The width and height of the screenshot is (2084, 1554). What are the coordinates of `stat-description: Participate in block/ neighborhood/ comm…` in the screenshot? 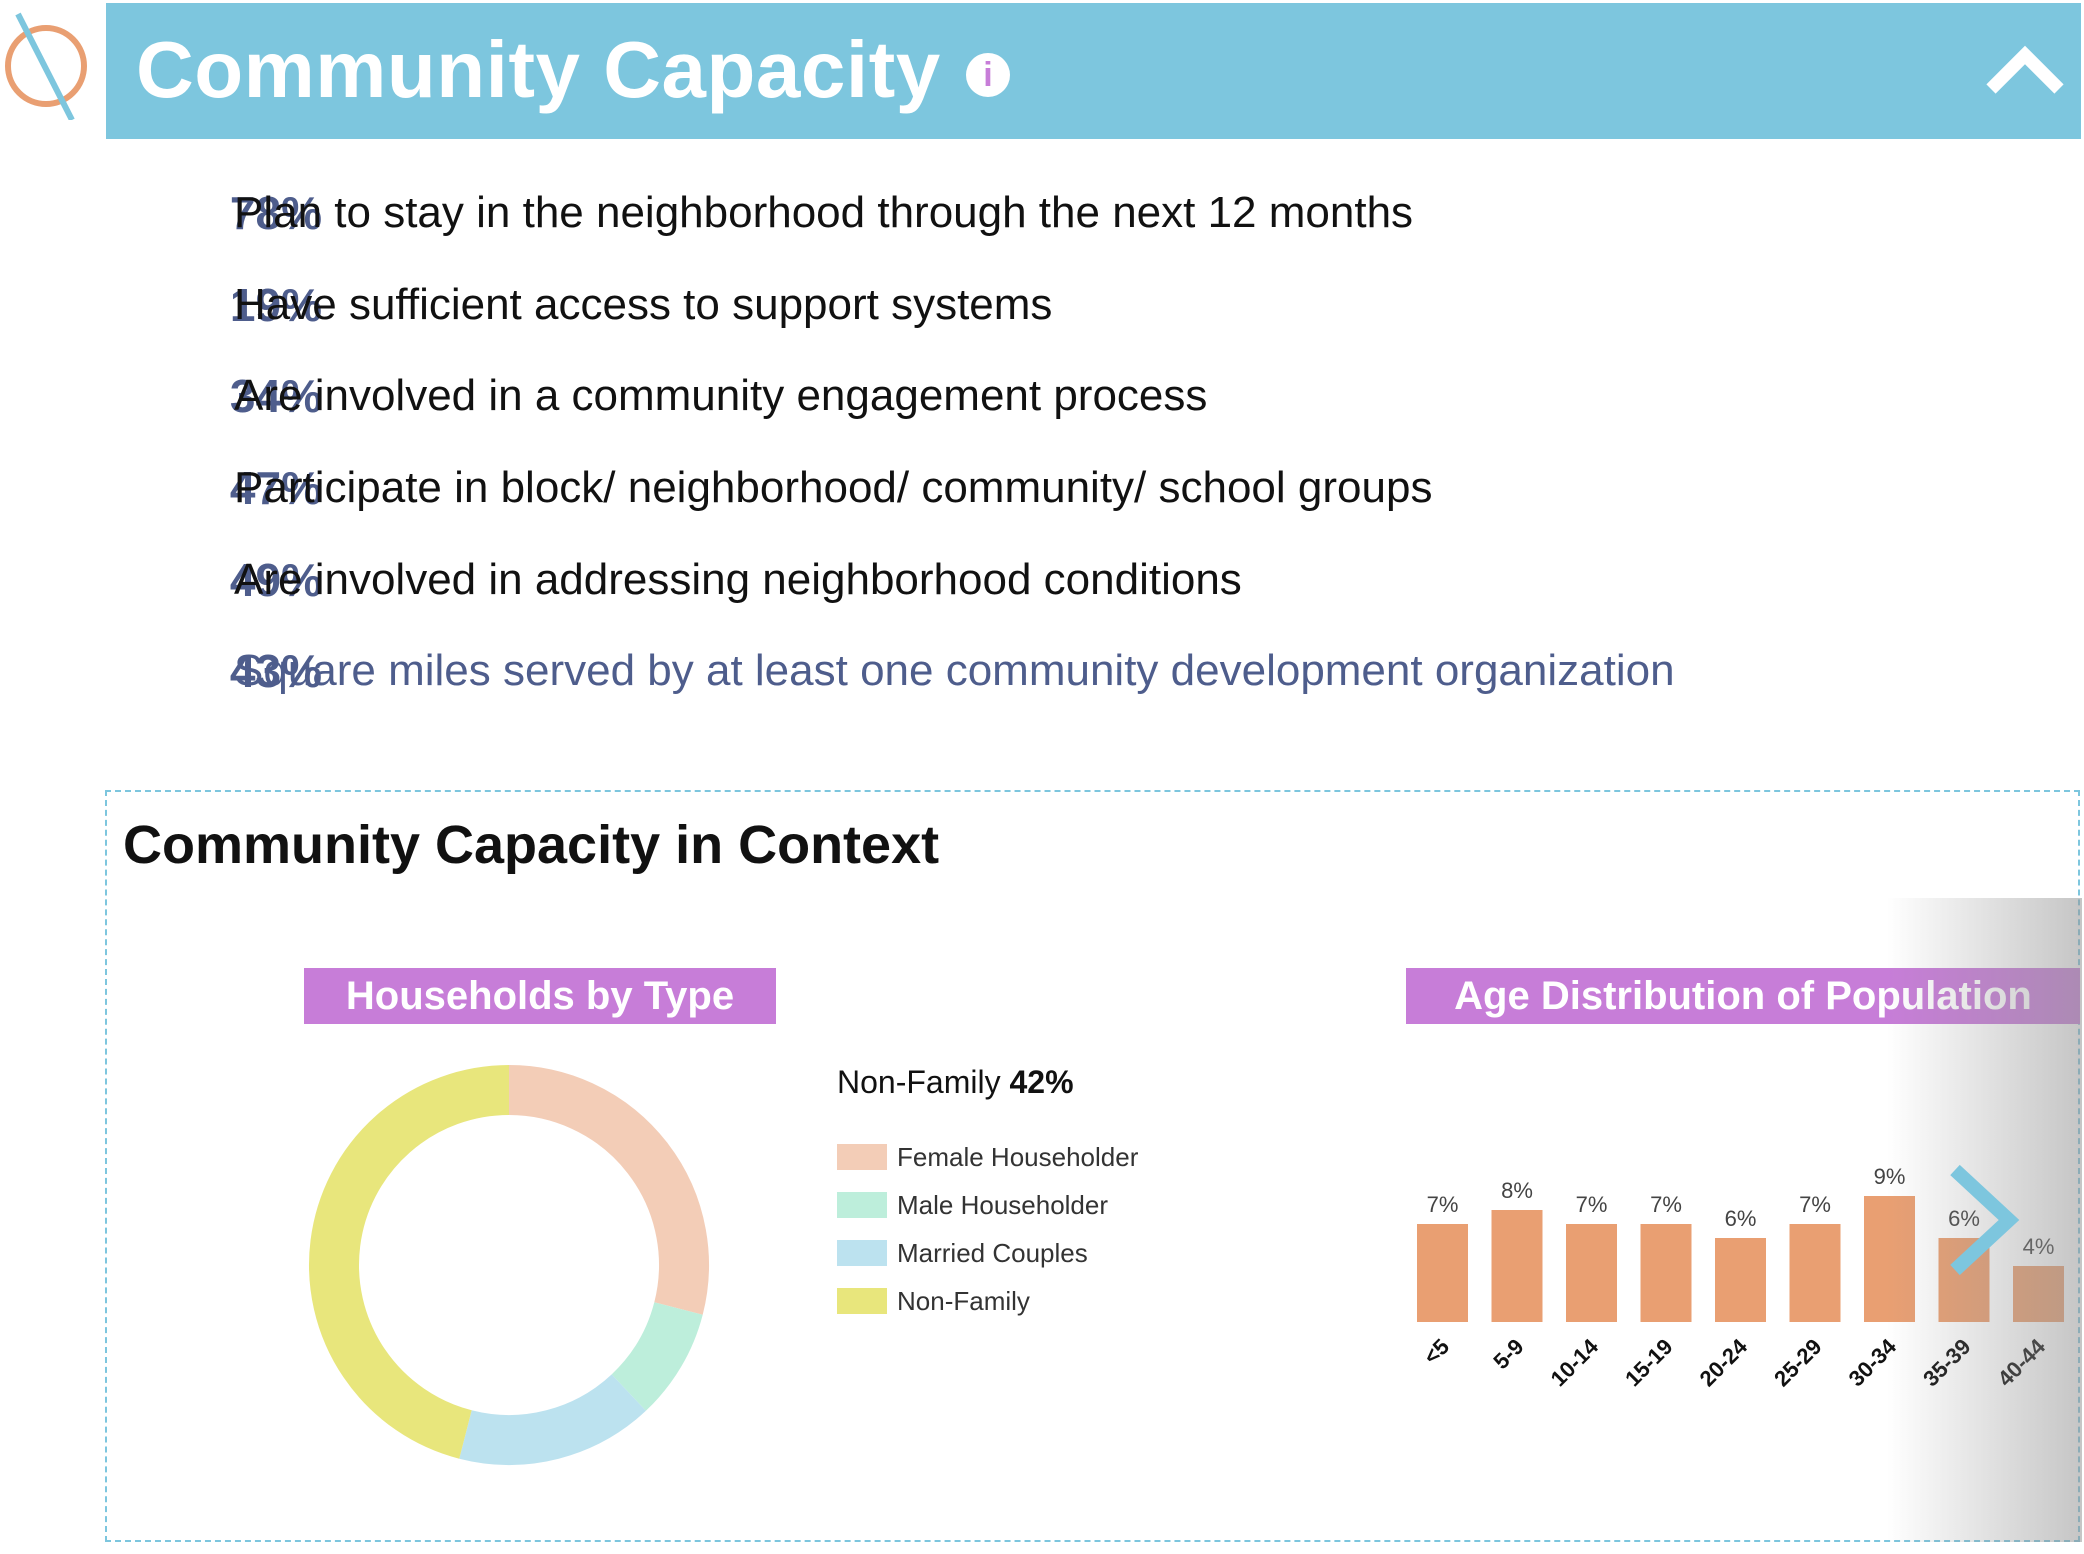 It's located at (833, 487).